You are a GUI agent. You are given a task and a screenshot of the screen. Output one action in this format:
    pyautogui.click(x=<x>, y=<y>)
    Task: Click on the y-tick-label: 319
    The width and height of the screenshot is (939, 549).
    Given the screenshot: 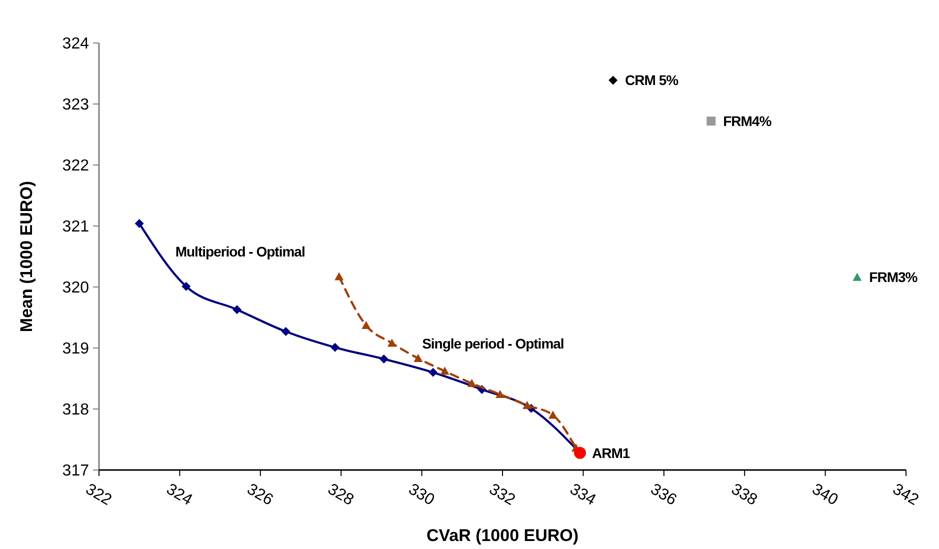 What is the action you would take?
    pyautogui.click(x=76, y=349)
    